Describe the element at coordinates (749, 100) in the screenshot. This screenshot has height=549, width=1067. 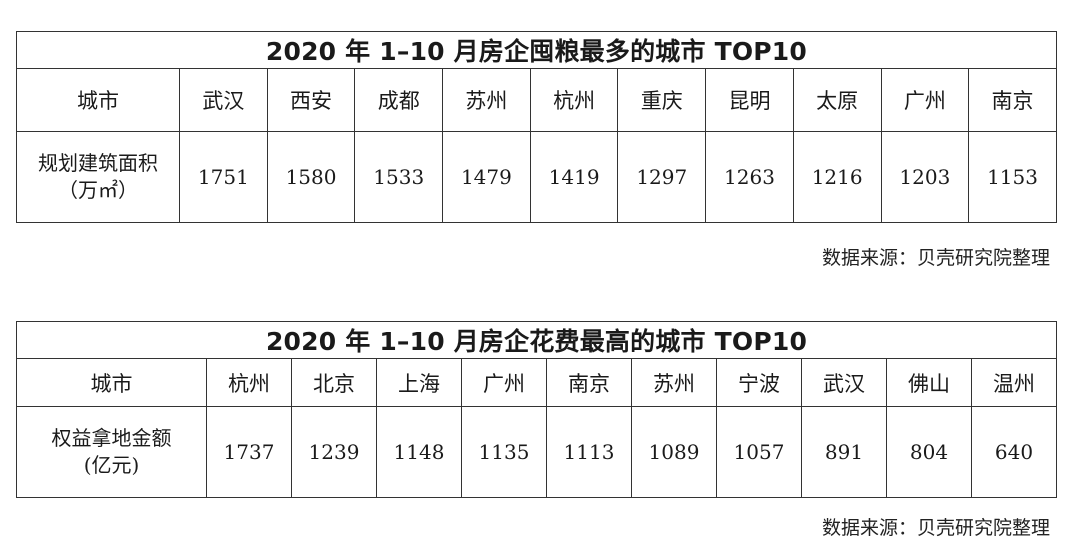
I see `city-cell: 昆明` at that location.